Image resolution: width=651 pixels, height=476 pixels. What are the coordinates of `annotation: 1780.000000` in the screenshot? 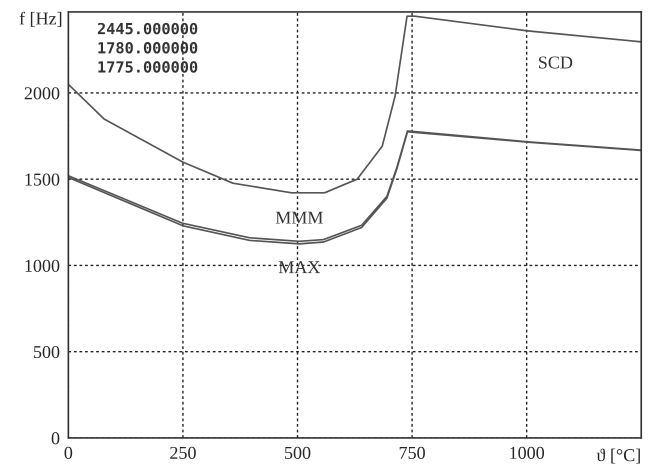 It's located at (148, 48).